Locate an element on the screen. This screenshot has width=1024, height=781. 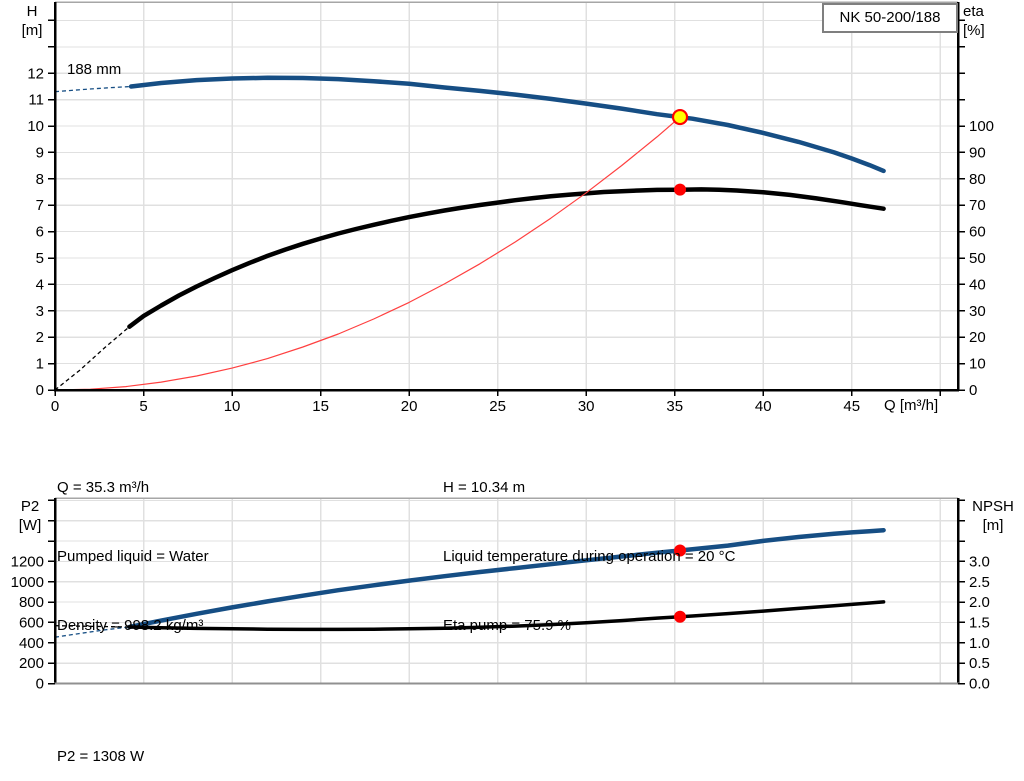
left-tick-label: 1200 is located at coordinates (27, 561).